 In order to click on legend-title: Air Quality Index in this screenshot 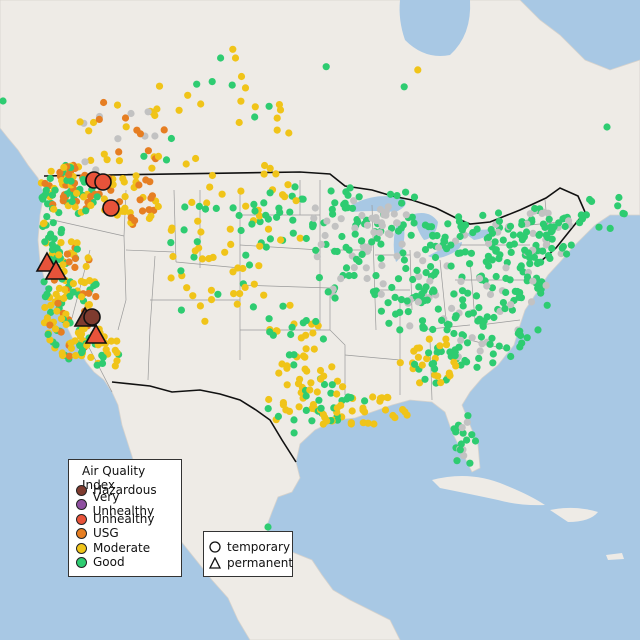, I will do `click(114, 478)`.